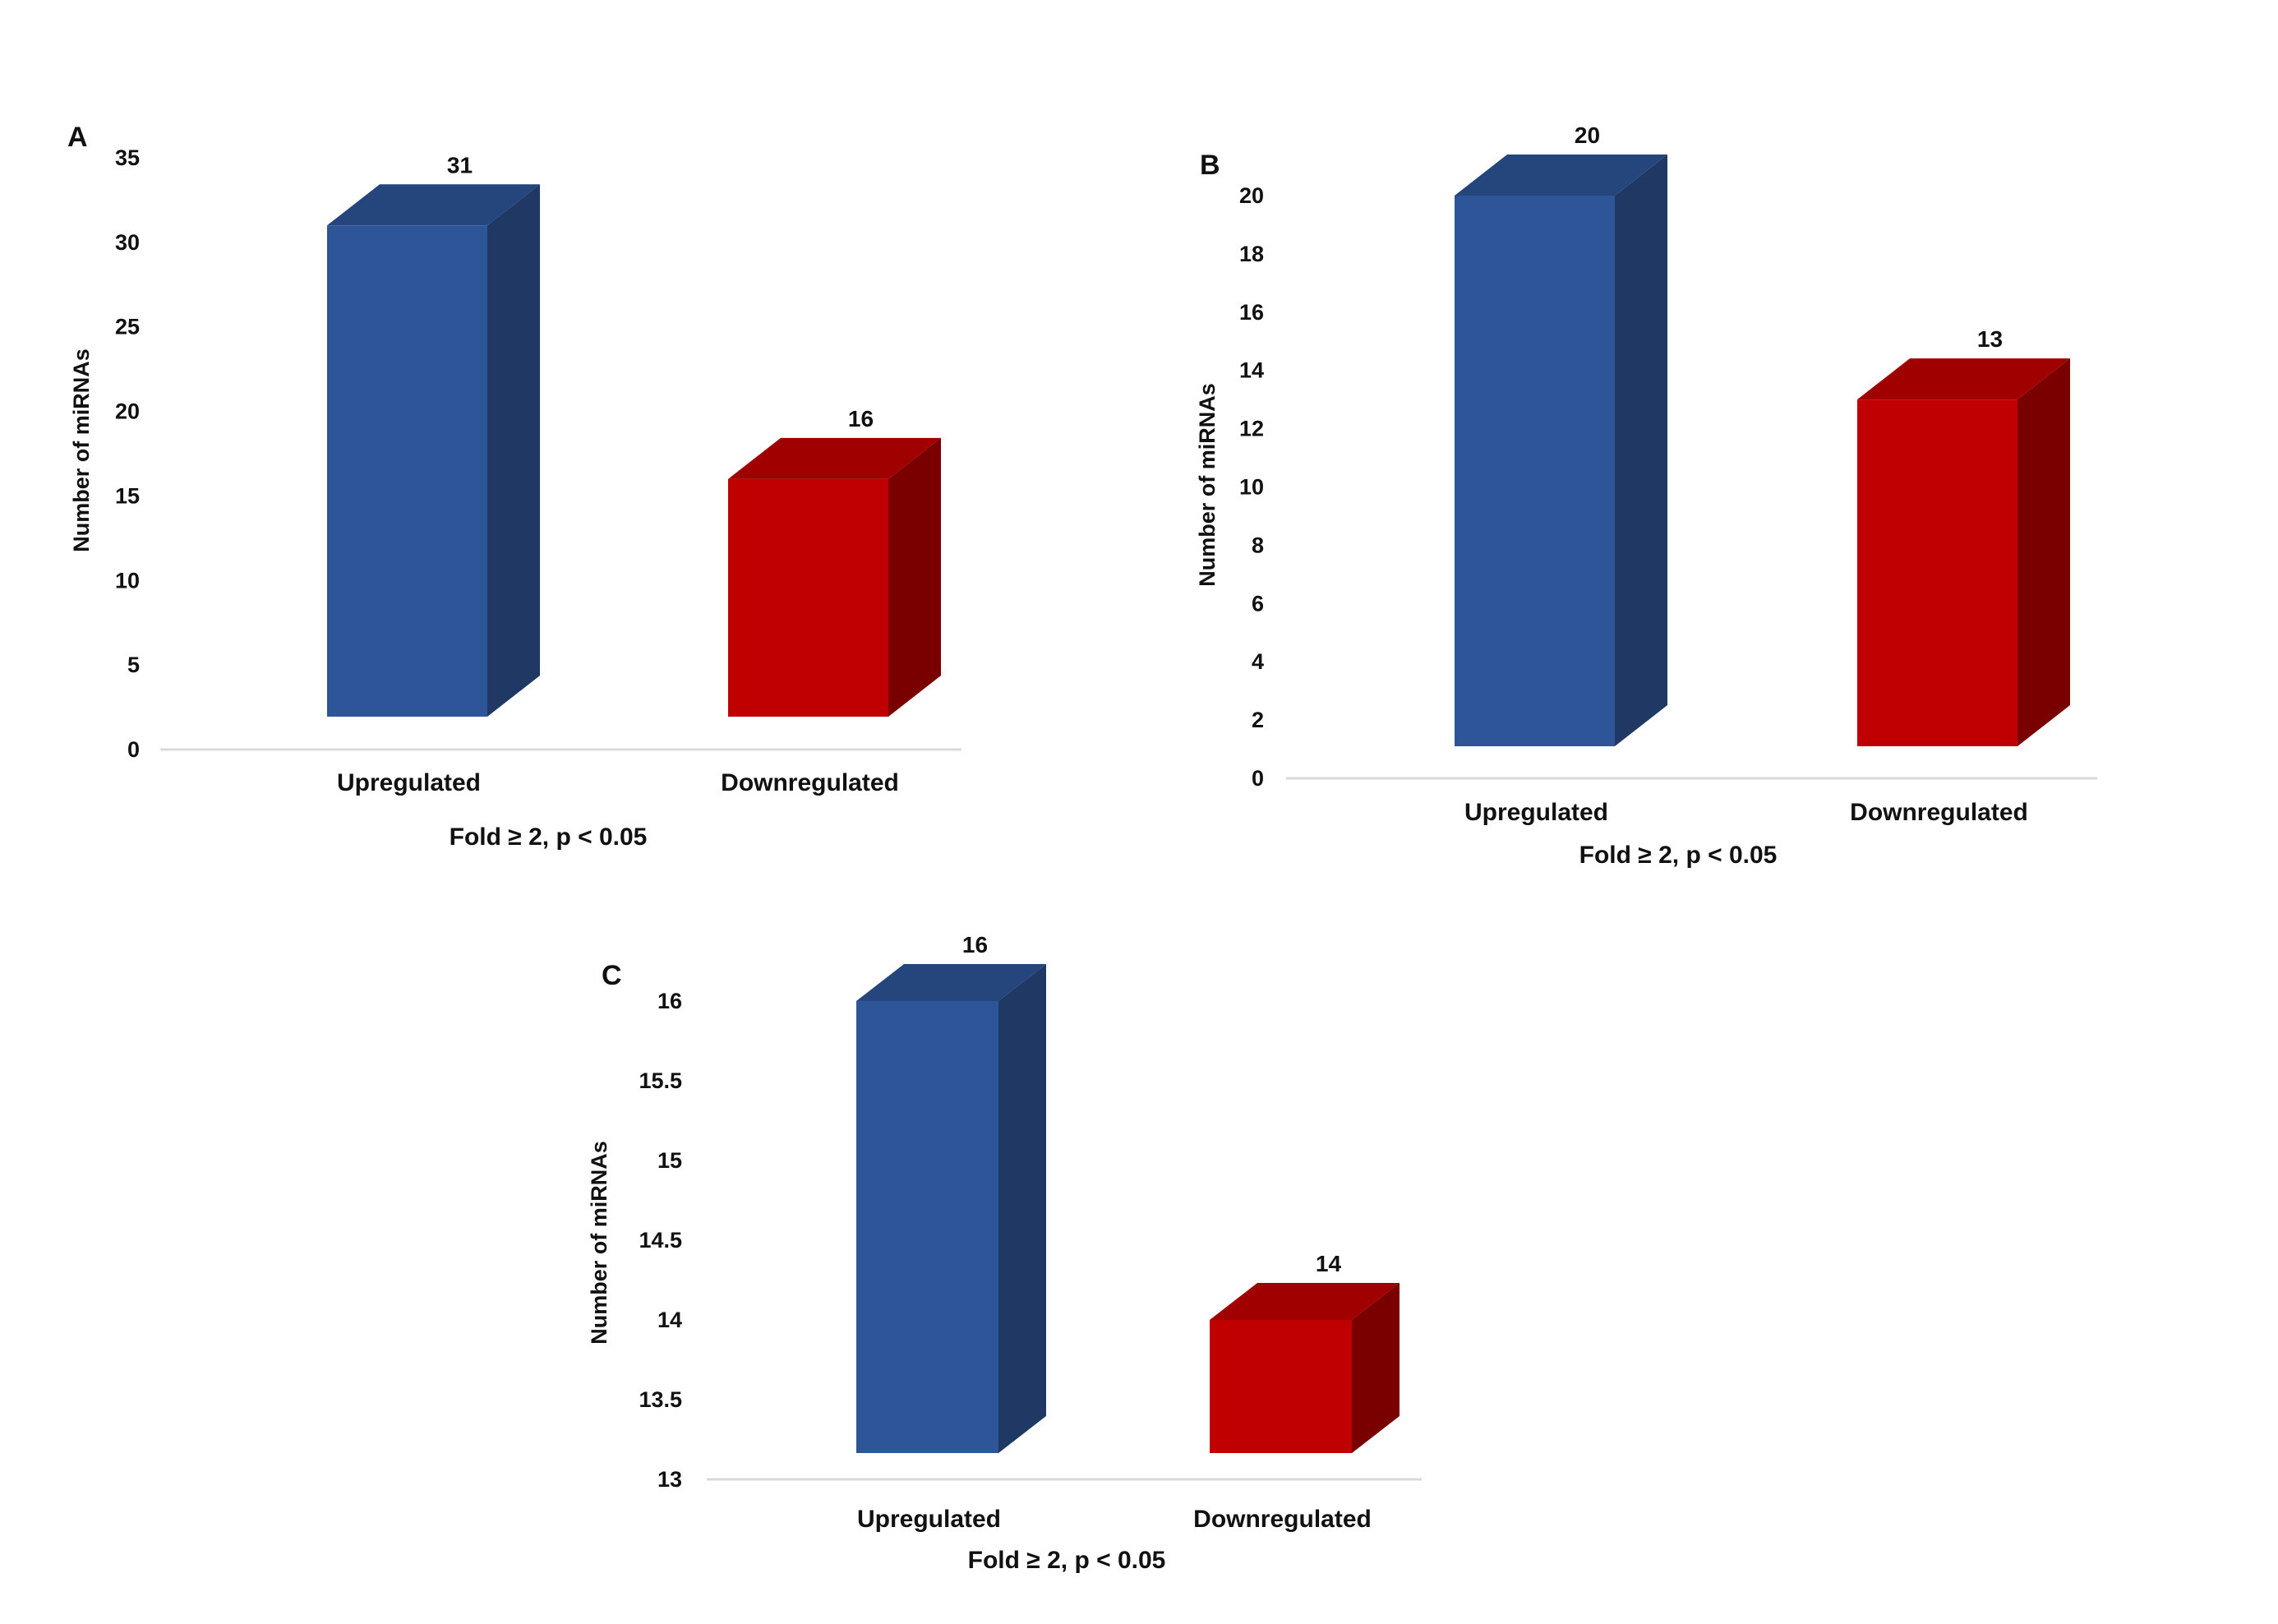  I want to click on panel-b-data-label-upregulated: 20, so click(1587, 135).